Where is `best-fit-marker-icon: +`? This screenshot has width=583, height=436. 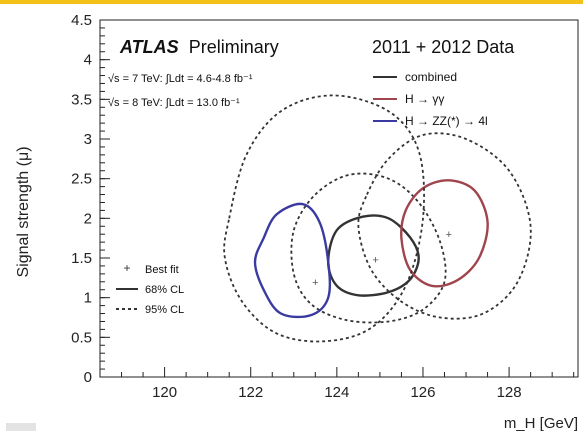 best-fit-marker-icon: + is located at coordinates (126, 268).